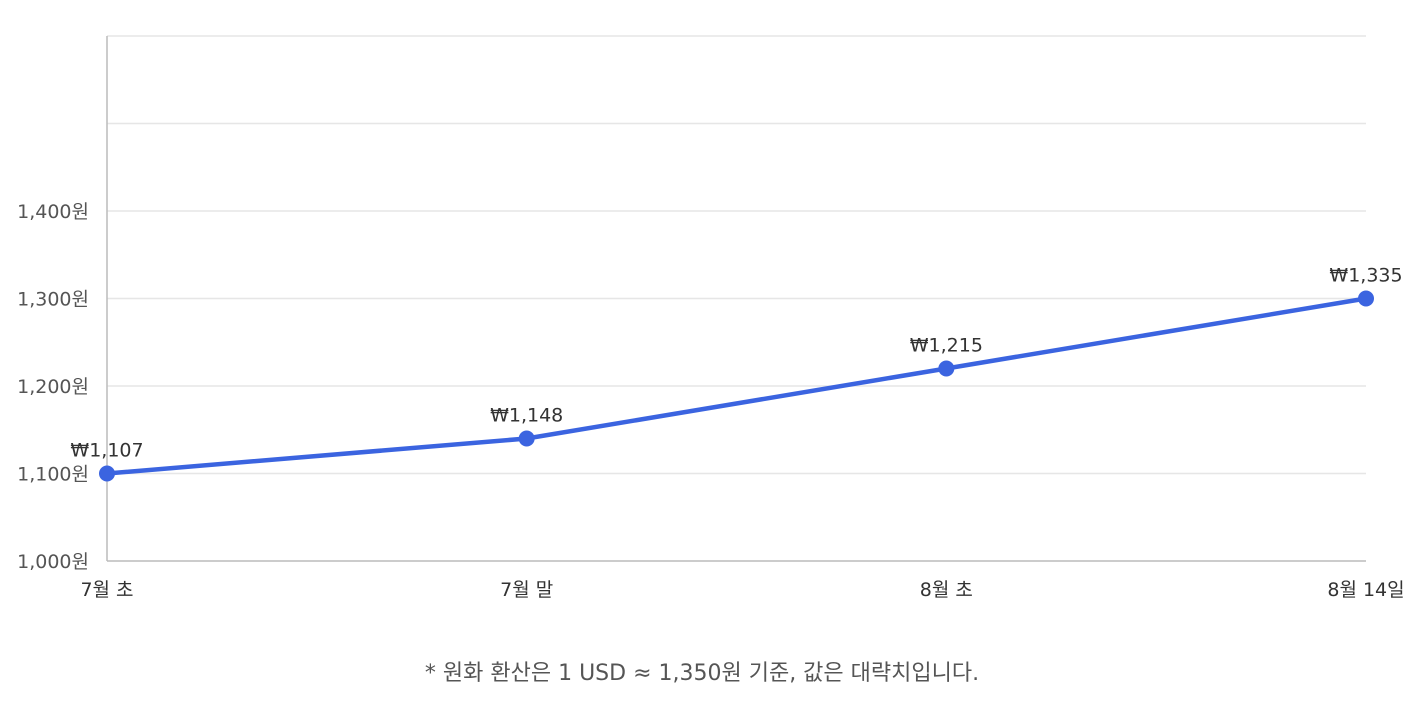 The height and width of the screenshot is (714, 1428). What do you see at coordinates (526, 416) in the screenshot?
I see `data-label: ₩1,148` at bounding box center [526, 416].